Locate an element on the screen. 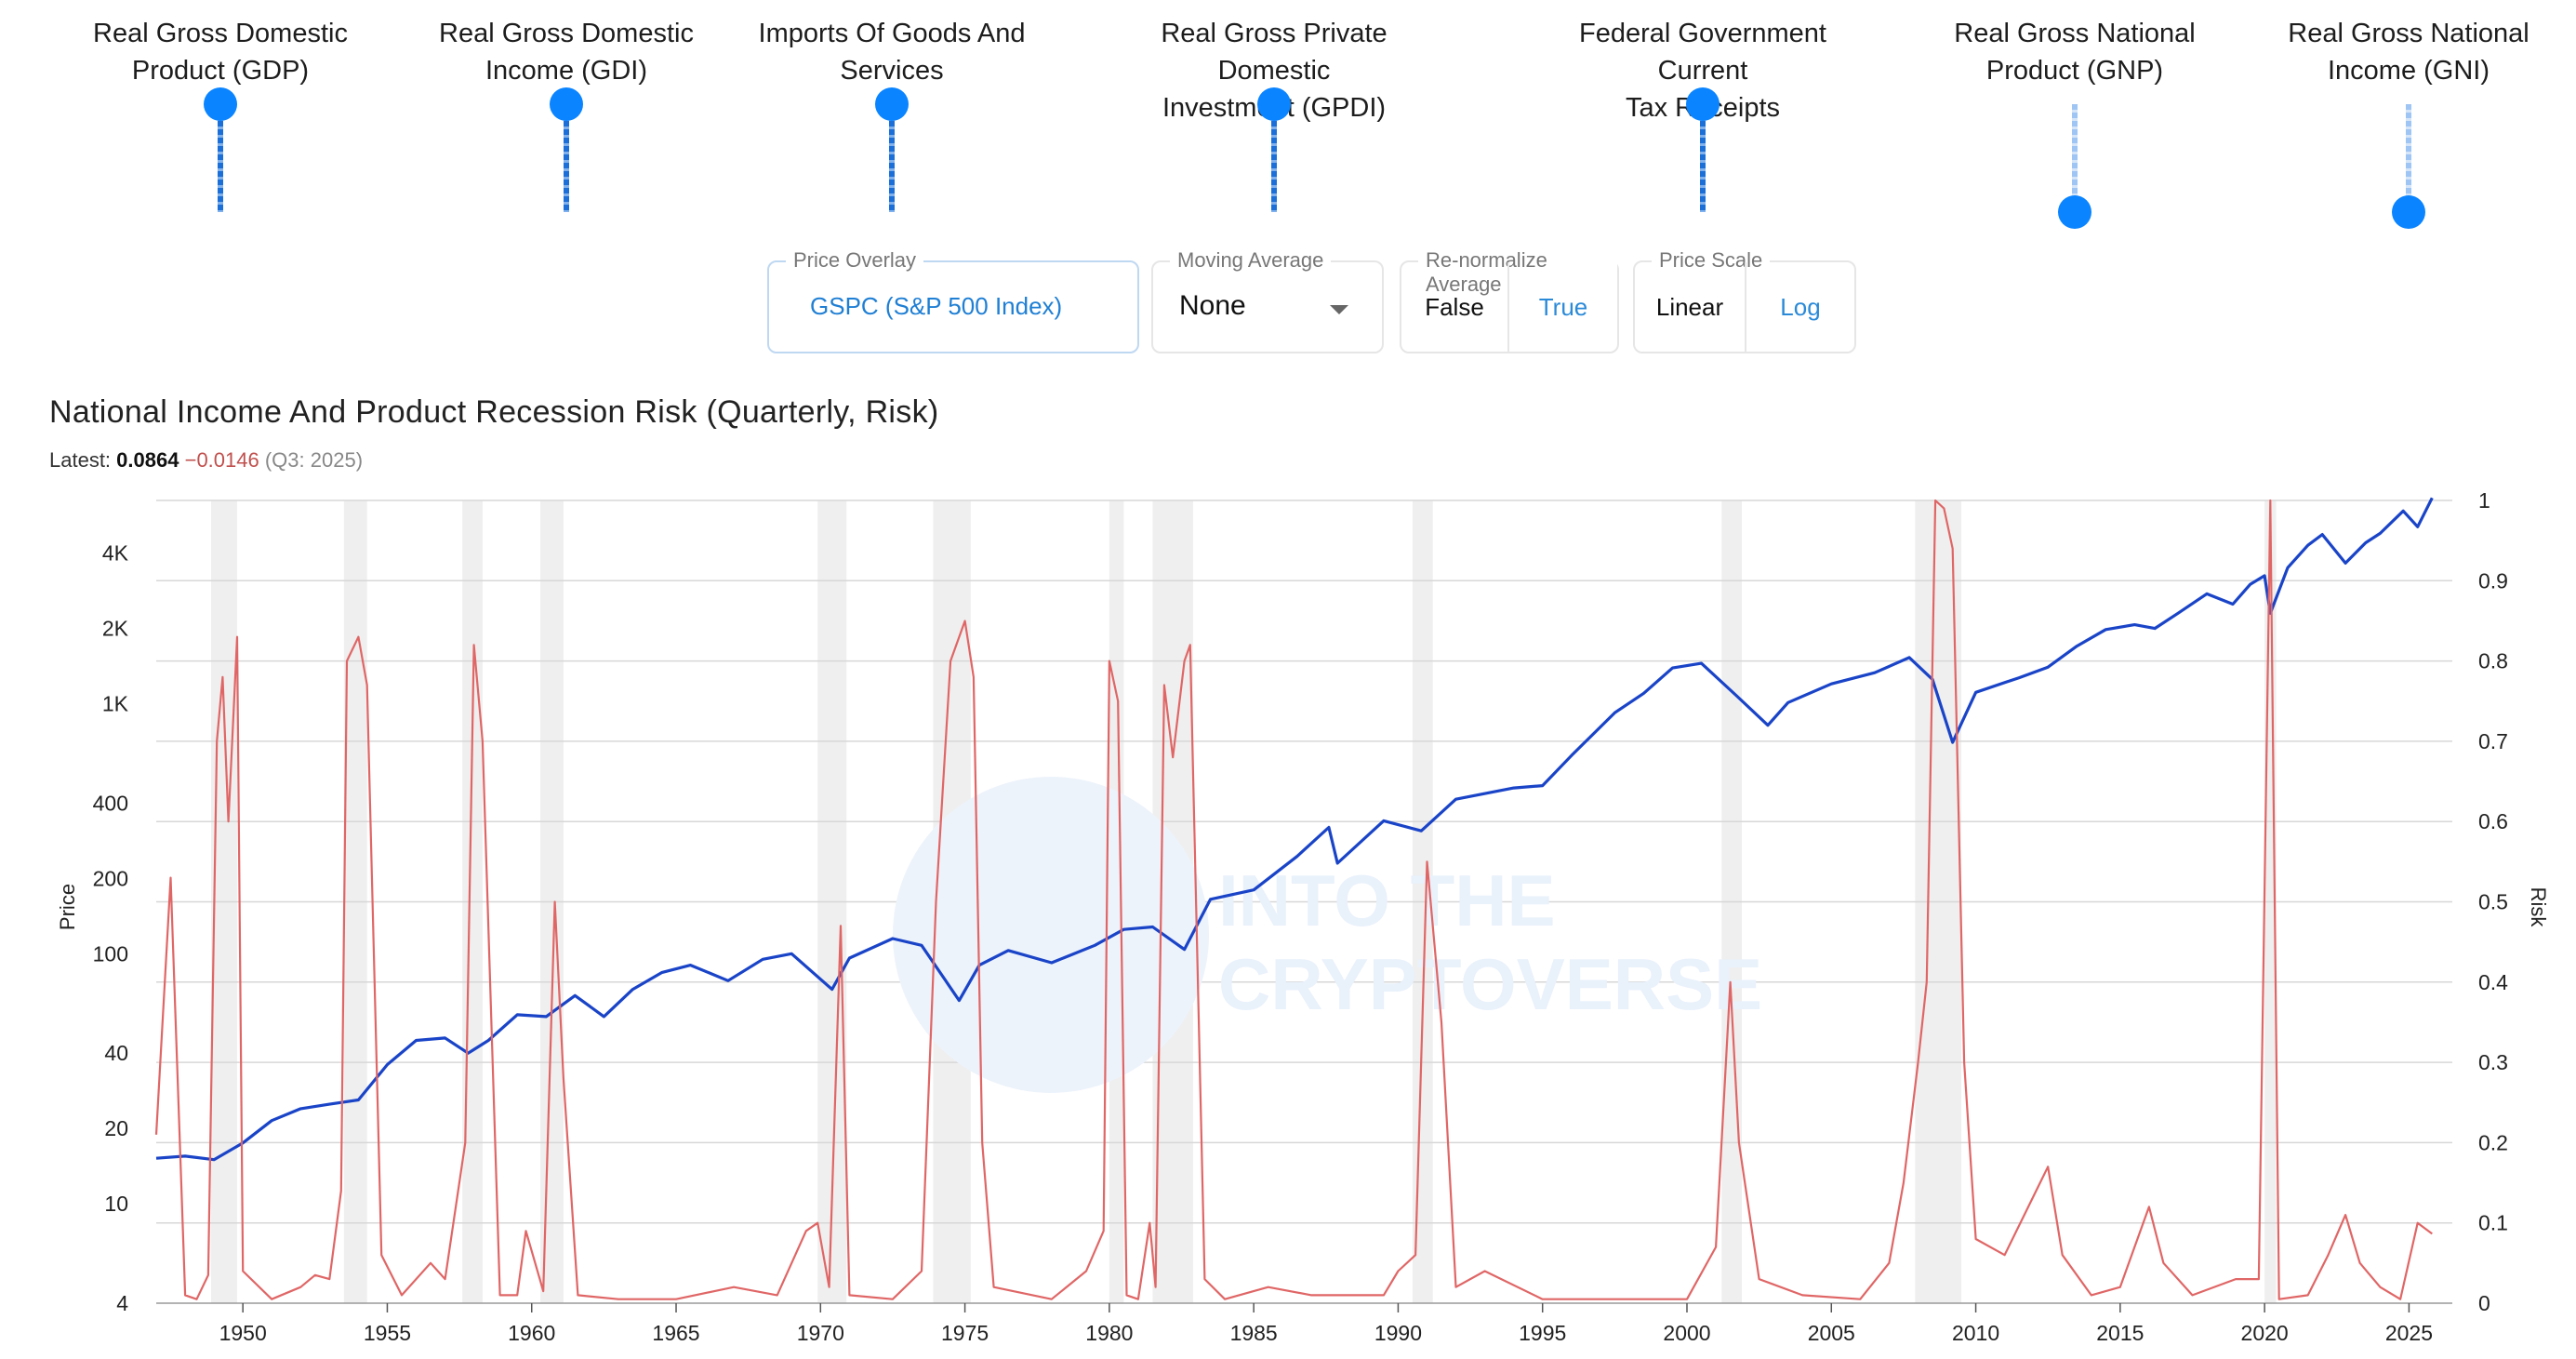 The height and width of the screenshot is (1359, 2576). risk-tick-label: 0.3 is located at coordinates (2493, 1062).